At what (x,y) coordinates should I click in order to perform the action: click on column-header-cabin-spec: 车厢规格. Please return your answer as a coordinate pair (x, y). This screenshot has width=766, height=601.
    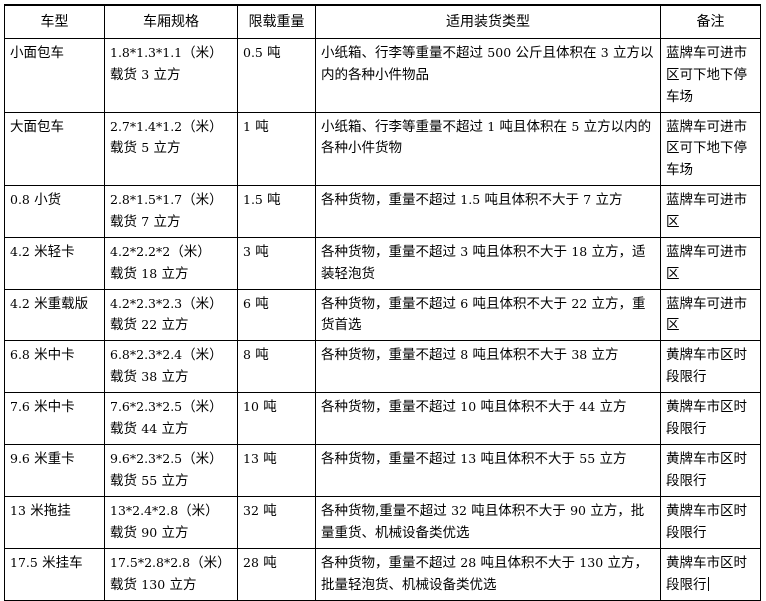
    Looking at the image, I should click on (171, 21).